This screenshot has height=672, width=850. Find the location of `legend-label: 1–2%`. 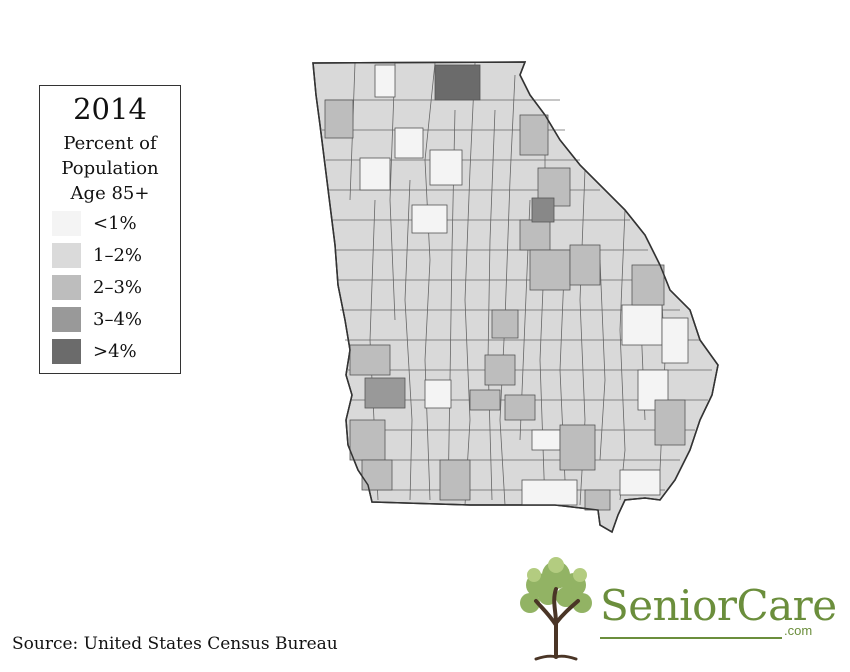

legend-label: 1–2% is located at coordinates (118, 255).